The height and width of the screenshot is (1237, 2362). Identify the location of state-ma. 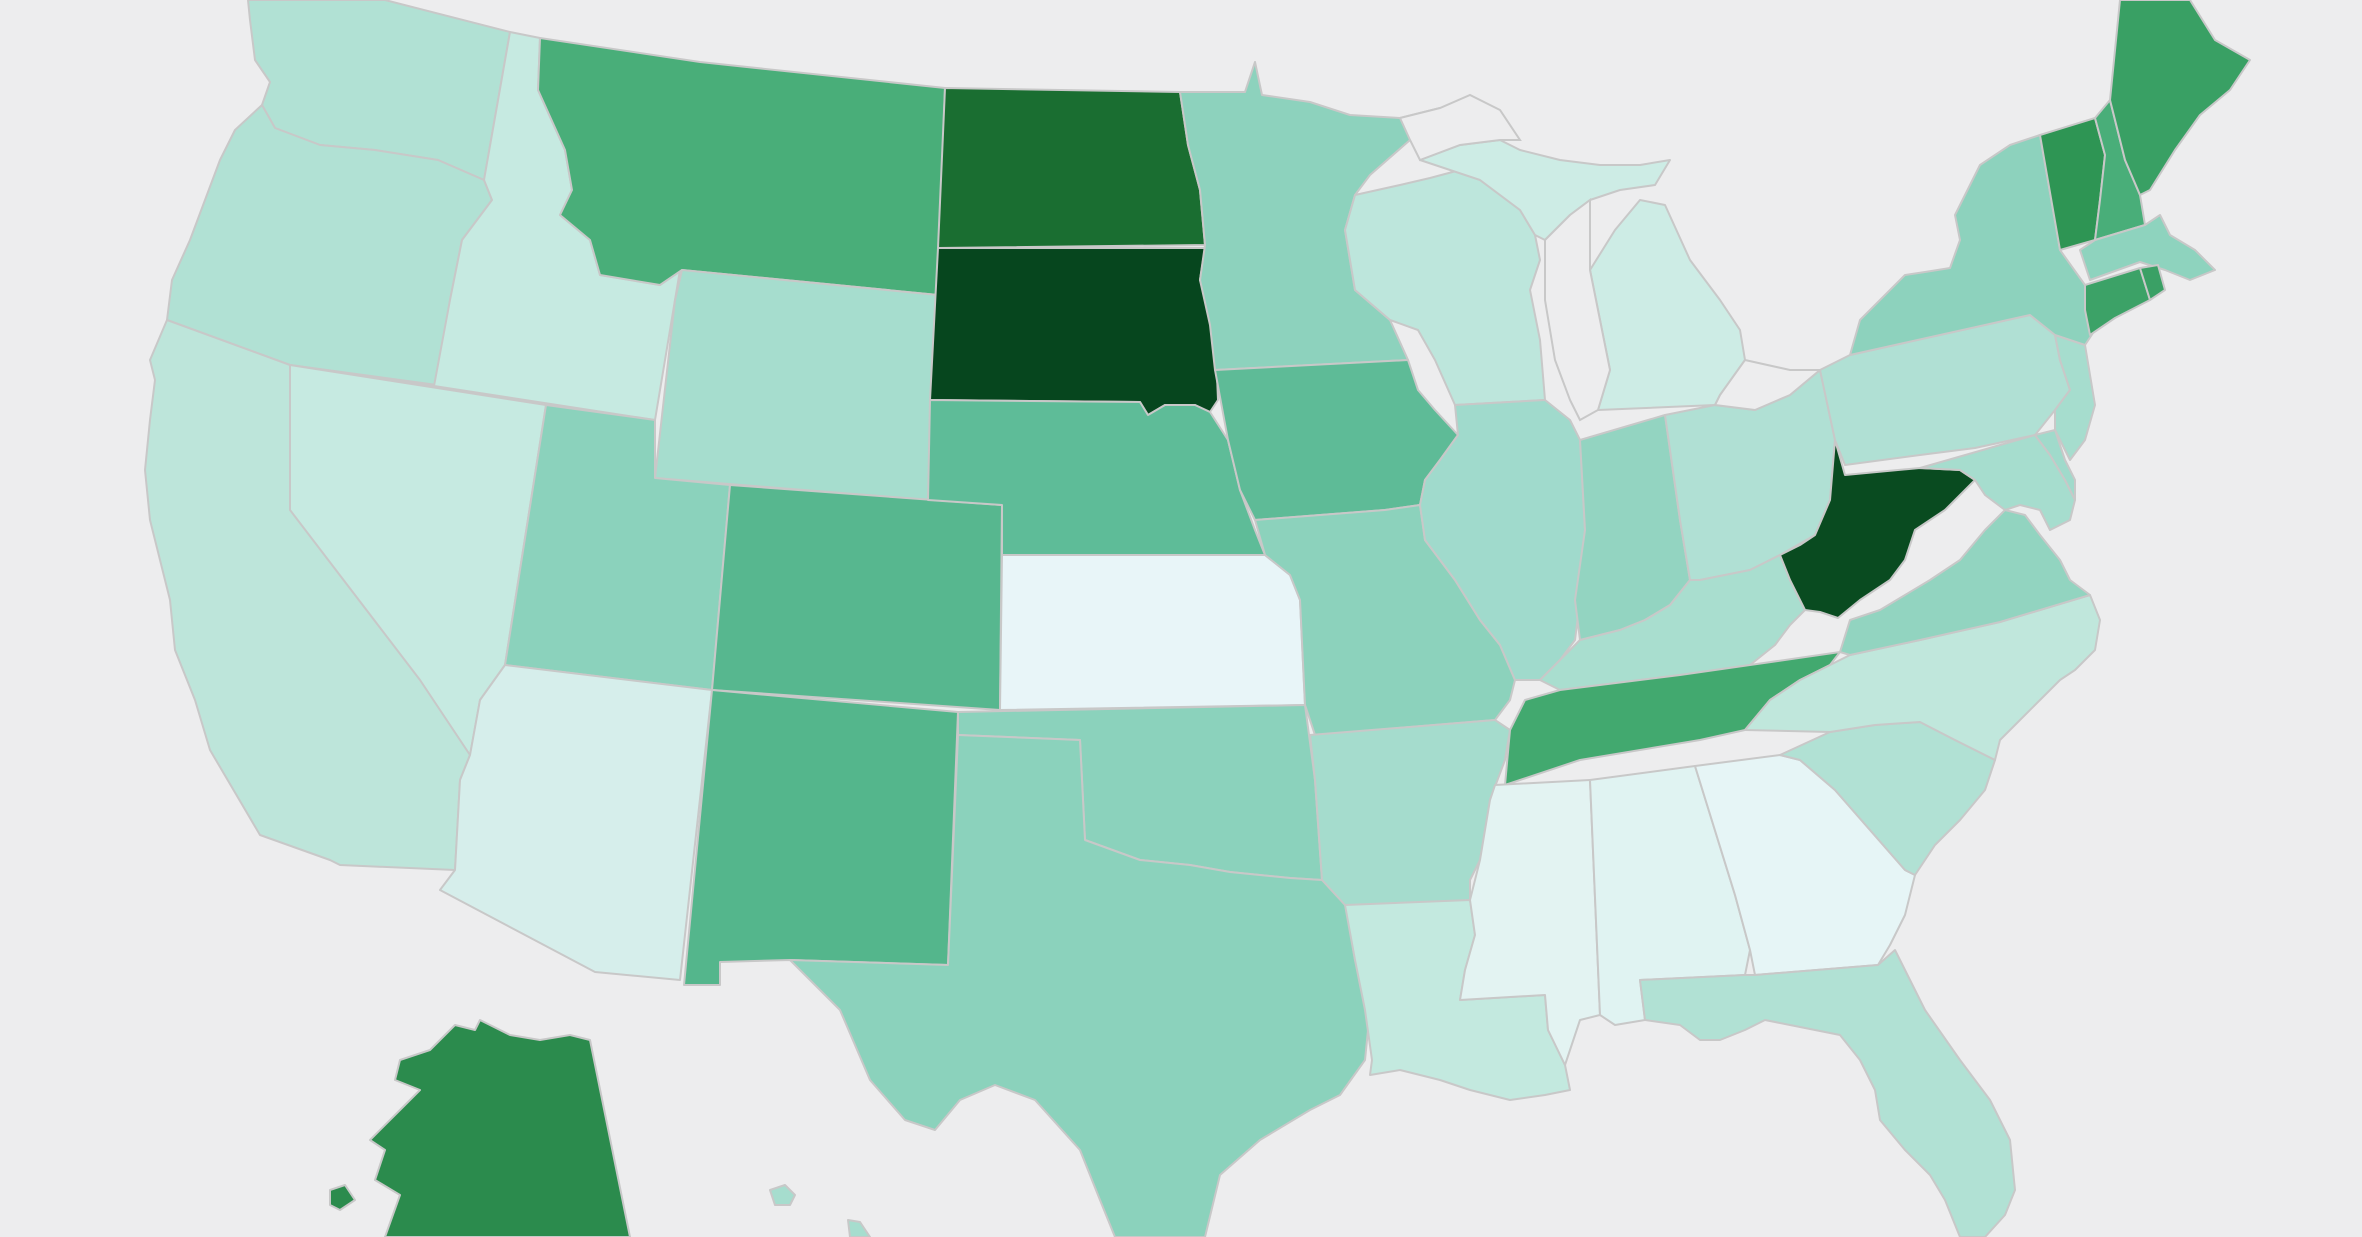
(2147, 247).